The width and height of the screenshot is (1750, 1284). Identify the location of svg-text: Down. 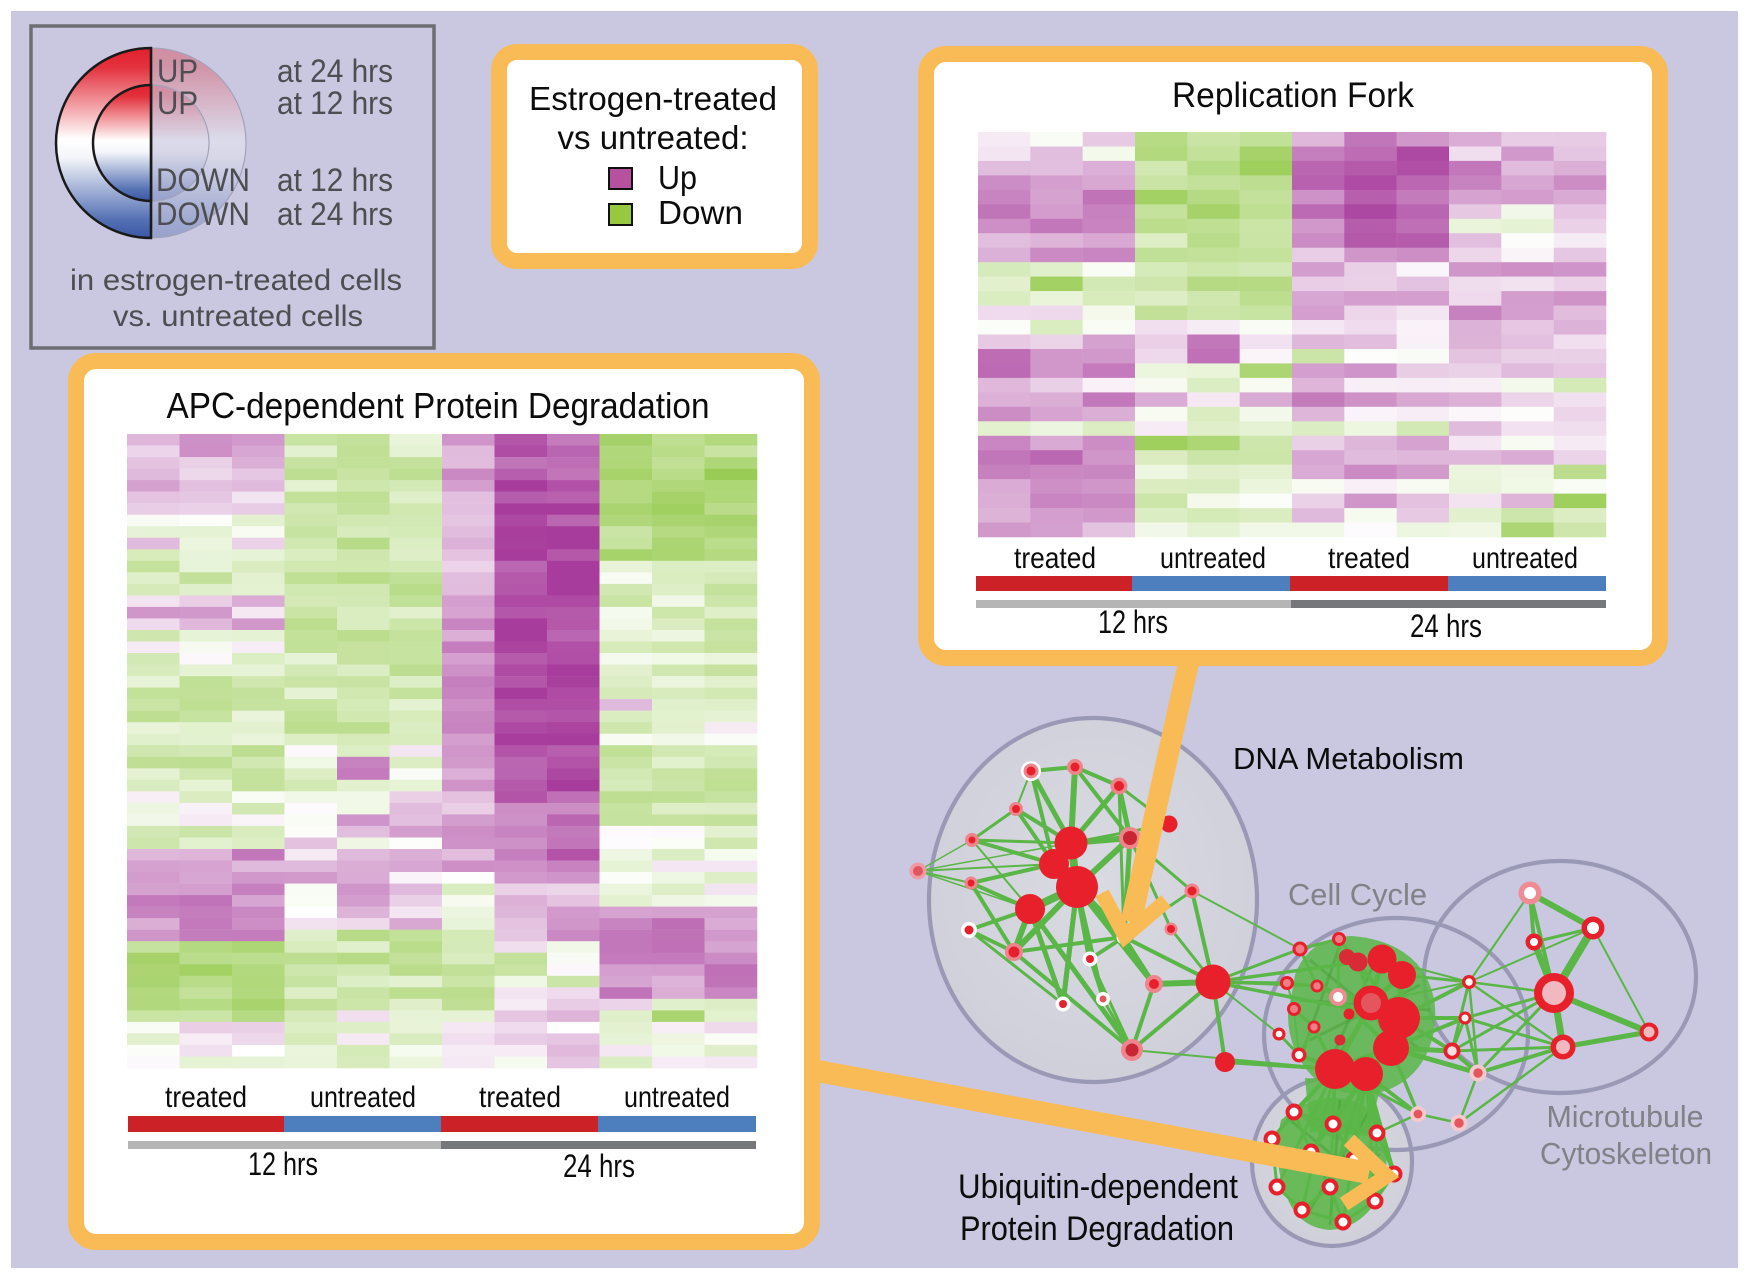
(700, 212).